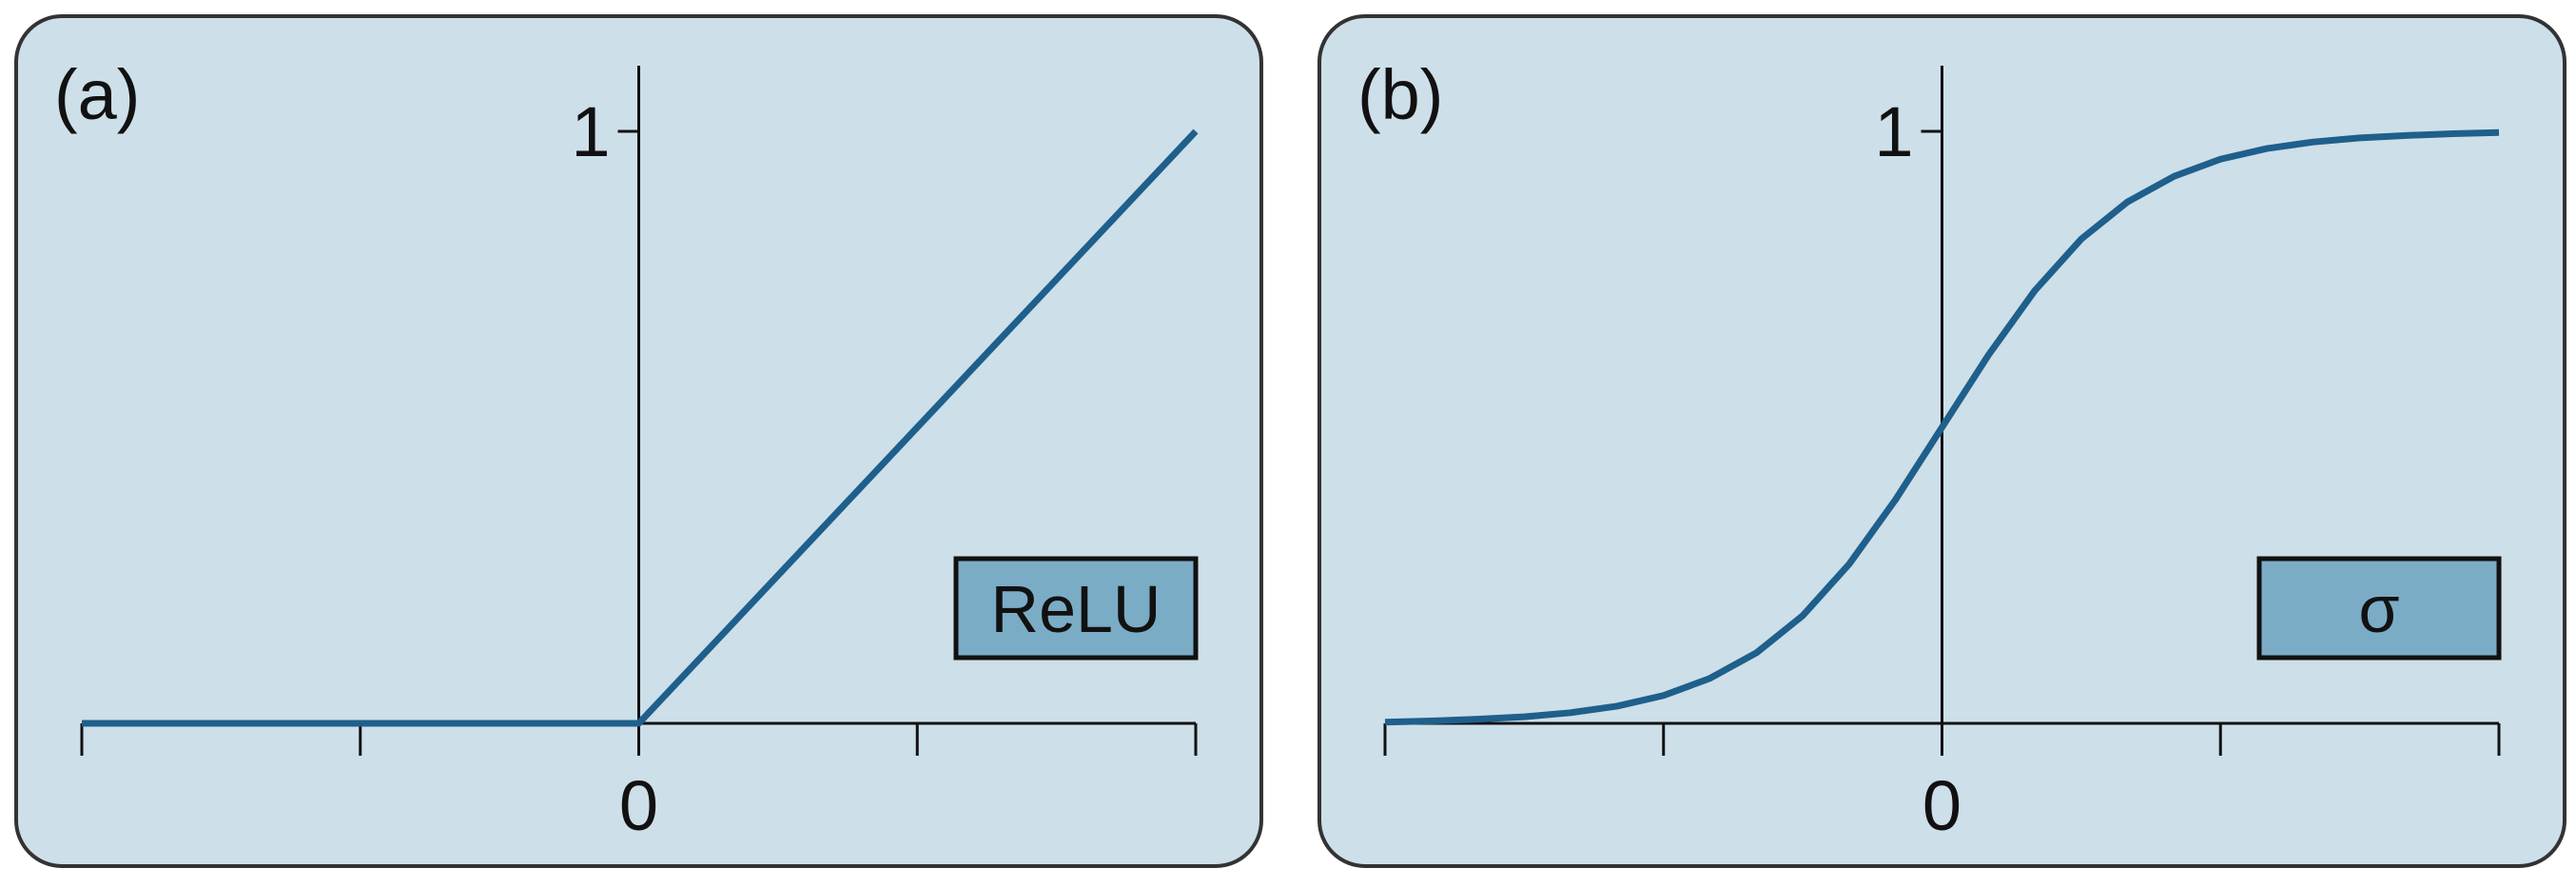 This screenshot has width=2576, height=888. I want to click on legend-label: ReLU, so click(1076, 609).